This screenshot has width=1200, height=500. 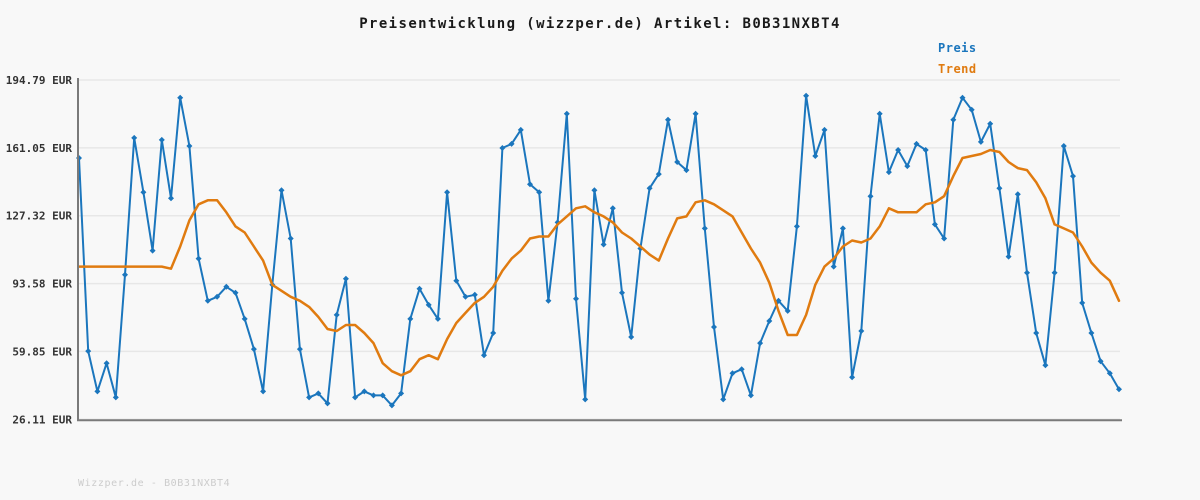 What do you see at coordinates (957, 69) in the screenshot?
I see `legend-item-trend: Trend` at bounding box center [957, 69].